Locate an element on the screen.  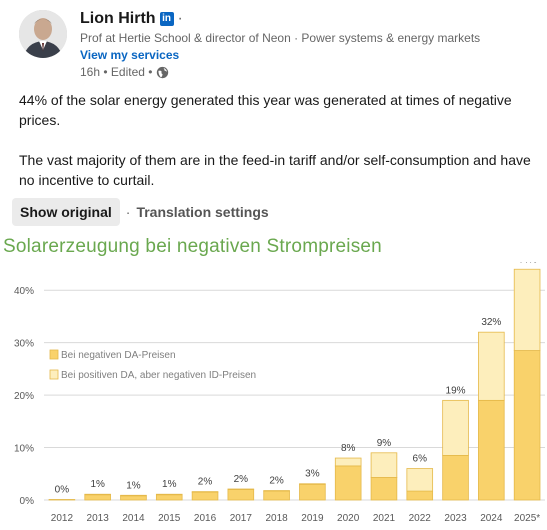
bar-total-label: 44% is located at coordinates (527, 263).